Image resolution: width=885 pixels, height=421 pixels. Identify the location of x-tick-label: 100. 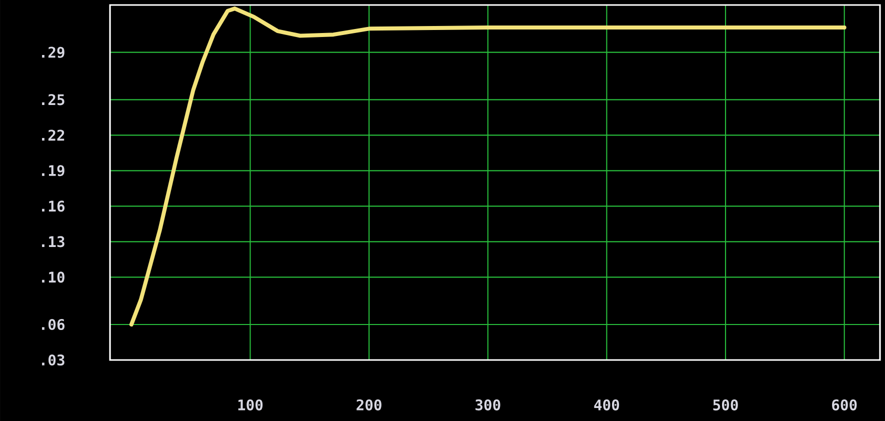
(250, 404).